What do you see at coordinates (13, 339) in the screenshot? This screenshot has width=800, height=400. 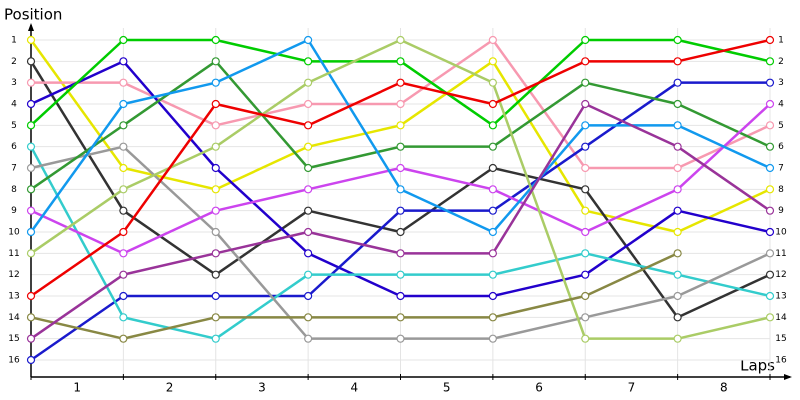 I see `y-tick-label: 15` at bounding box center [13, 339].